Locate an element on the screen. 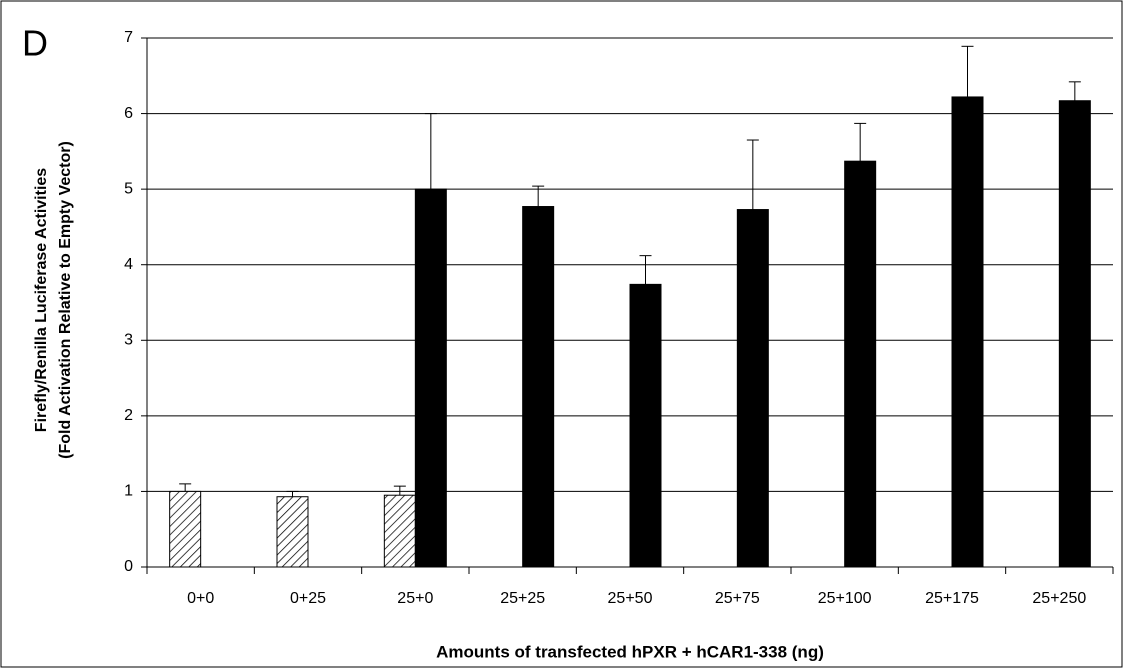 This screenshot has height=668, width=1123. y-tick-label: 3 is located at coordinates (128, 340).